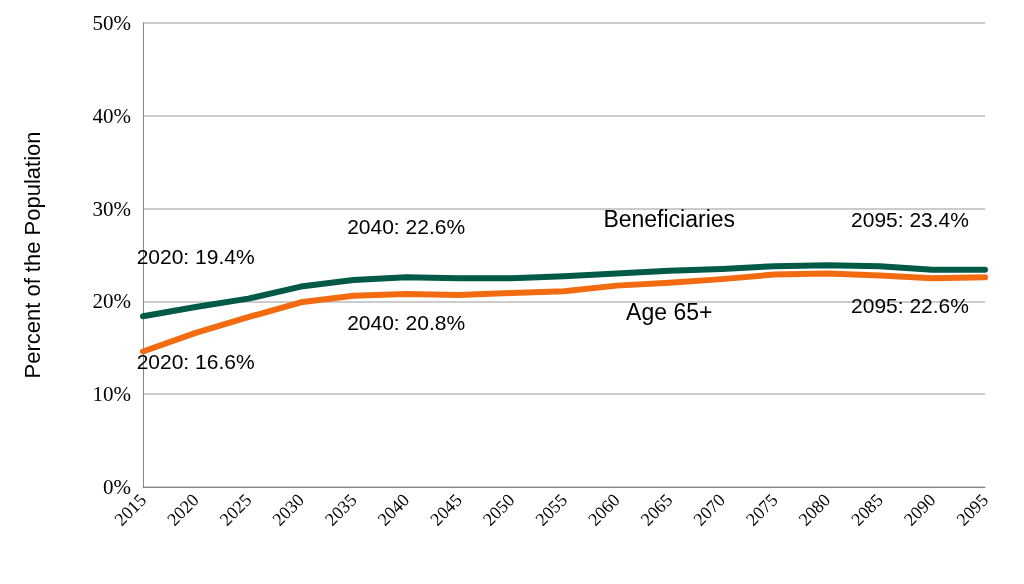  Describe the element at coordinates (406, 227) in the screenshot. I see `annotation: 2040: 22.6%` at that location.